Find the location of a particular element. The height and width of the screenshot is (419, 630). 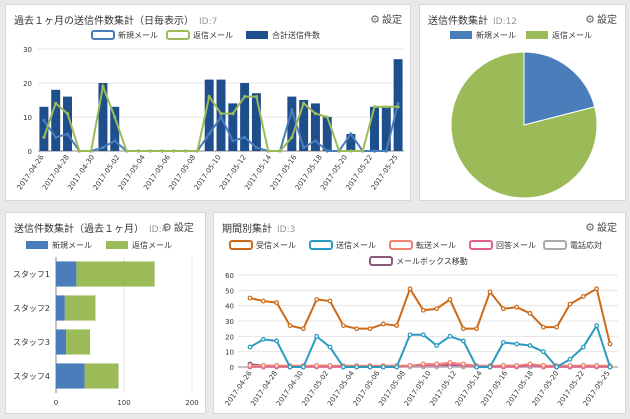

panel-title: 過去１ヶ月の送信件数集計（日毎表示） ID:7 is located at coordinates (116, 21).